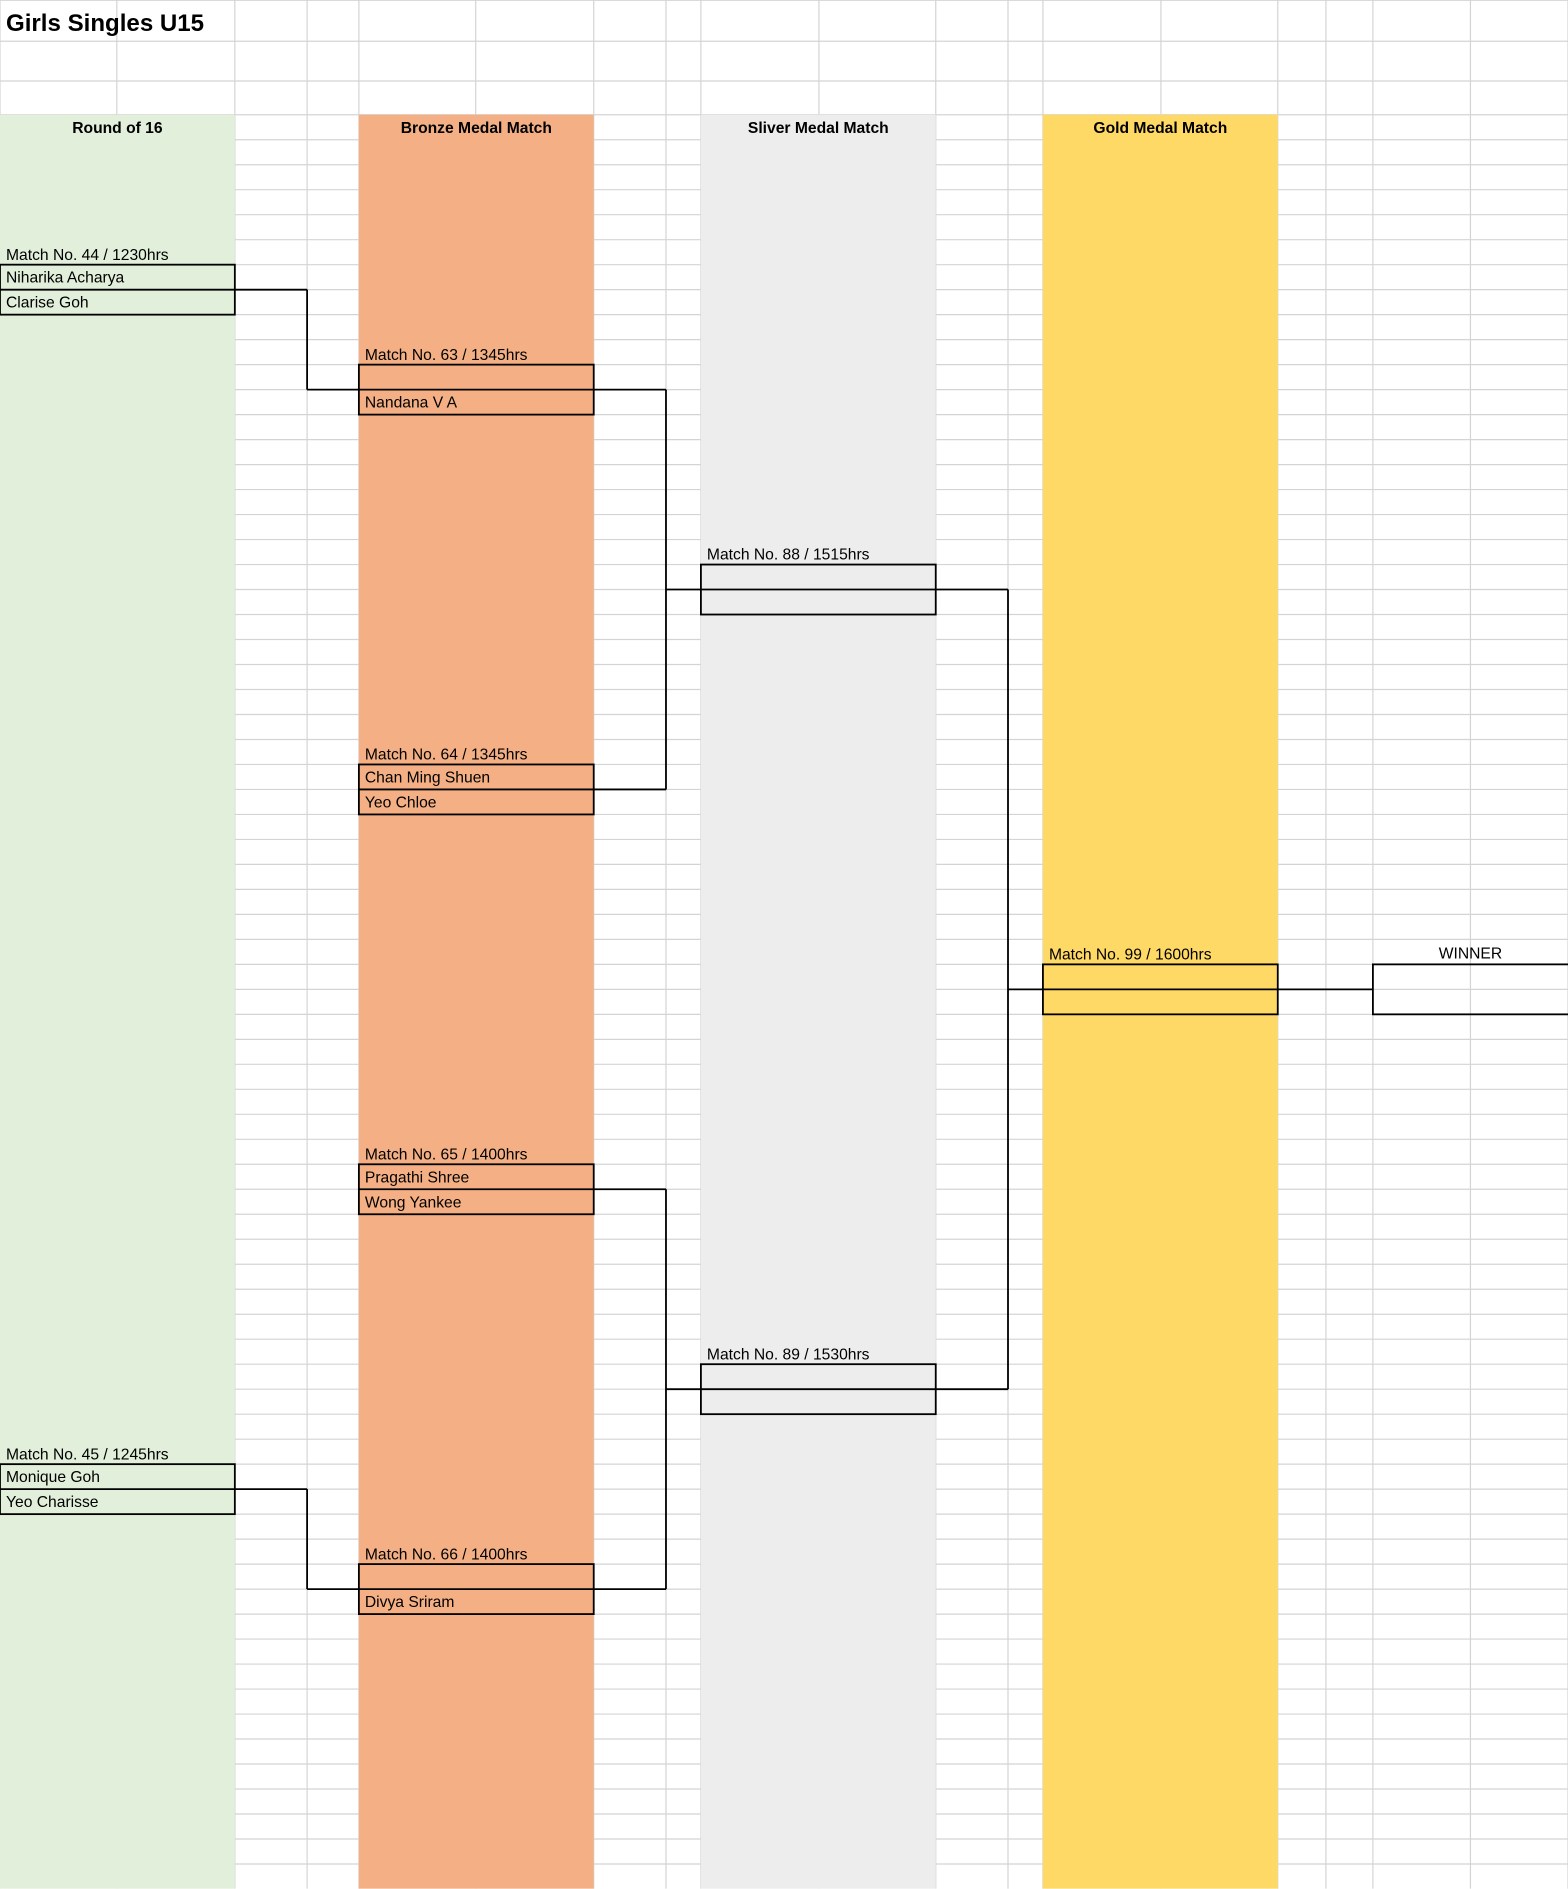 Image resolution: width=1568 pixels, height=1889 pixels. I want to click on match-label: Match No. 45 / 1245hrs, so click(87, 1454).